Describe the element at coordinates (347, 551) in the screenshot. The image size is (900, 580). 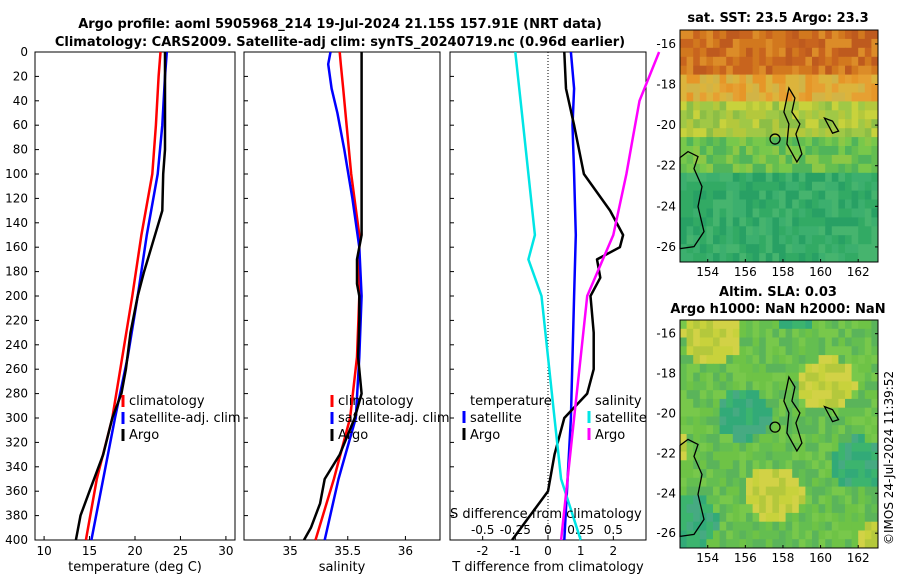
I see `x-tick-label: 35.5` at that location.